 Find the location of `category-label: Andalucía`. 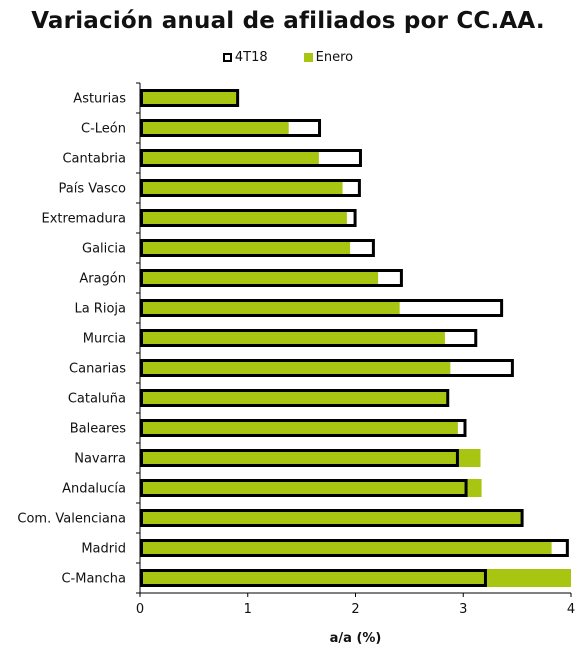

category-label: Andalucía is located at coordinates (94, 489).